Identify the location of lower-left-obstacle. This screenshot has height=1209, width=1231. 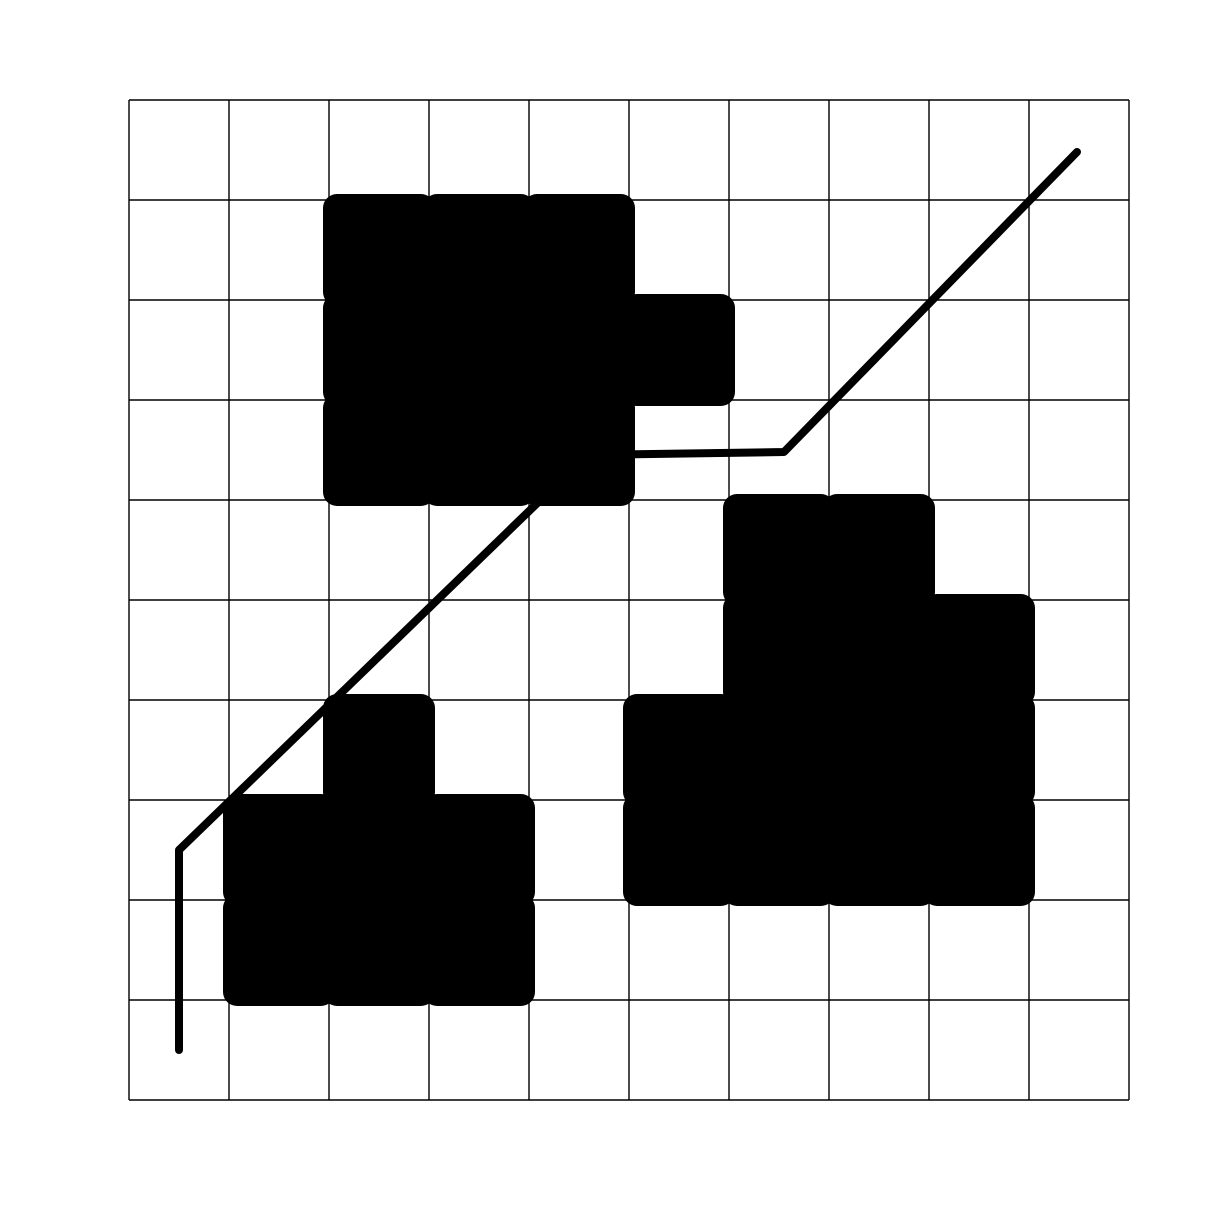
(379, 850).